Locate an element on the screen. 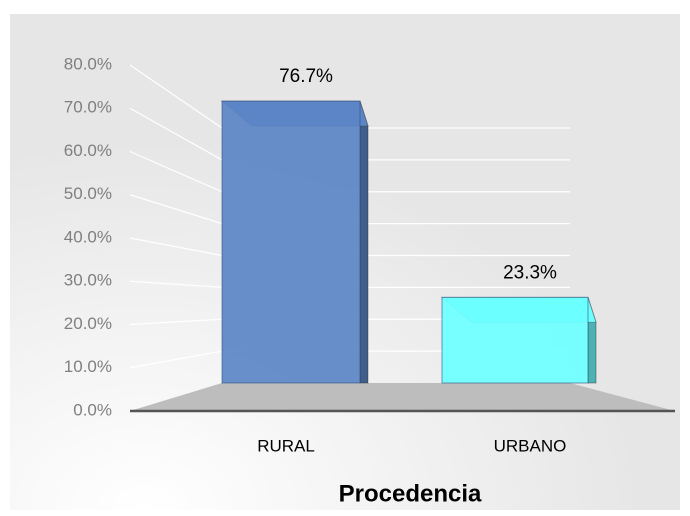 This screenshot has height=516, width=690. data-label: 76.7% is located at coordinates (306, 76).